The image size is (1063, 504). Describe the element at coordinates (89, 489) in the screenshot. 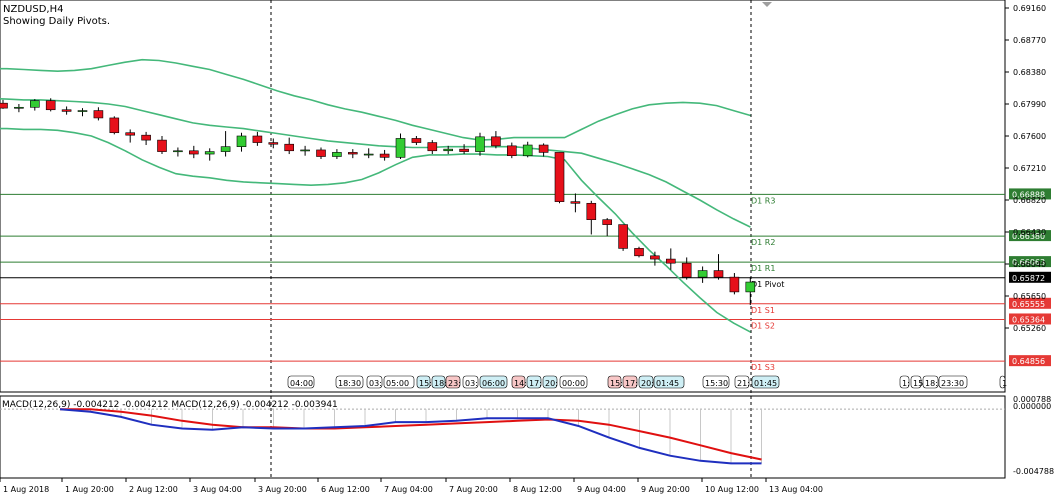

I see `time-tick-label: 1 Aug 20:00` at that location.